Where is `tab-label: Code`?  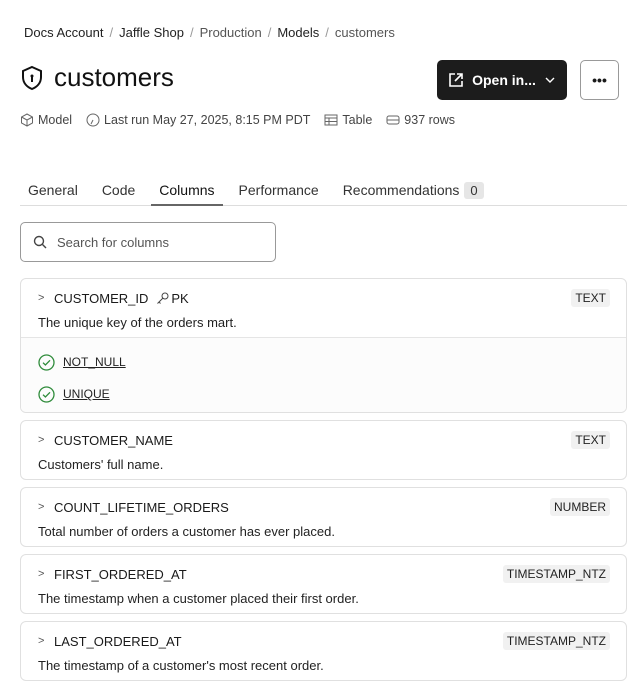 tab-label: Code is located at coordinates (118, 190).